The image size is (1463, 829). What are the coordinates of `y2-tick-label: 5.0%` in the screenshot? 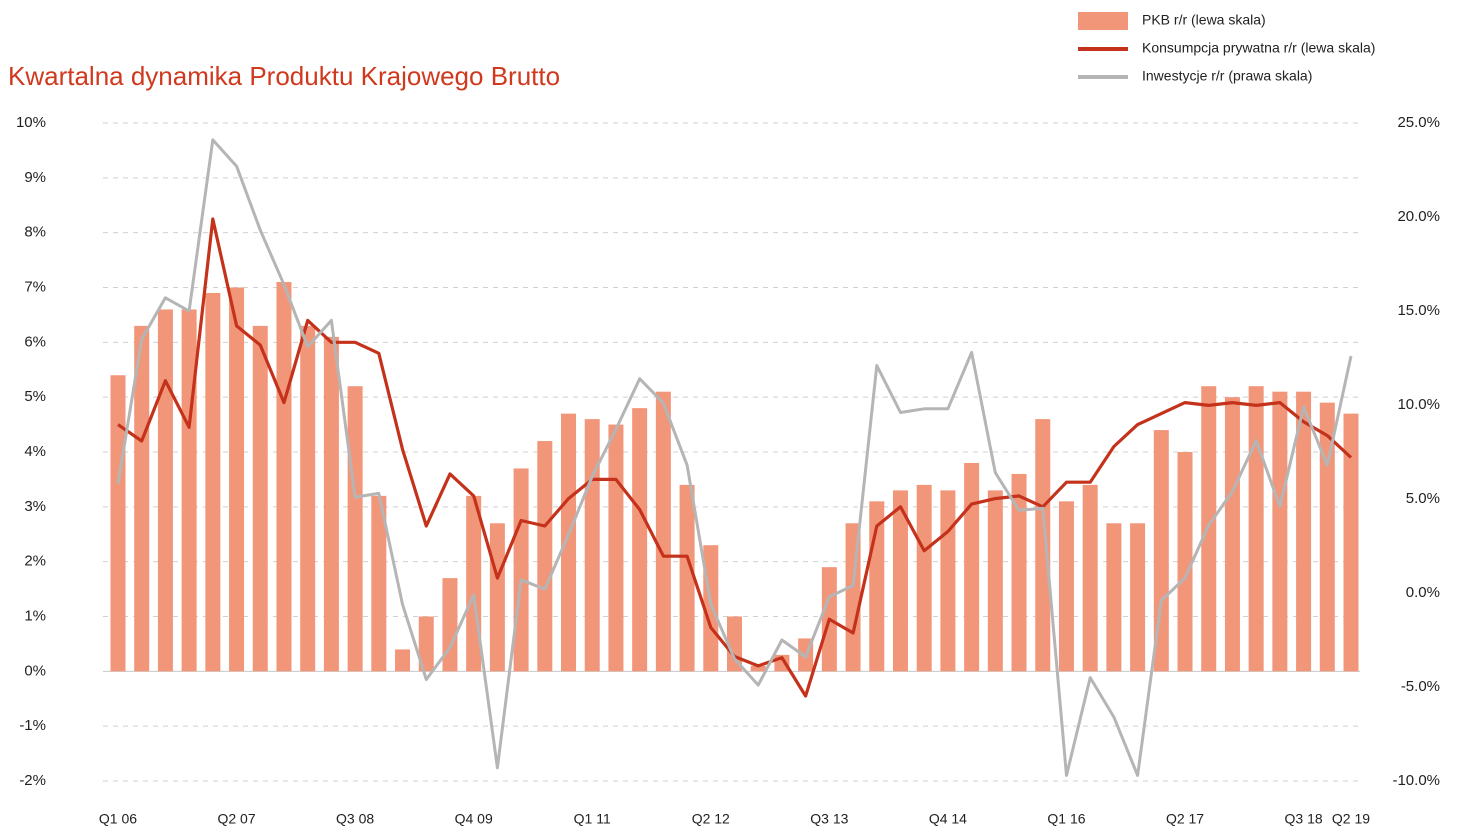 It's located at (1423, 498).